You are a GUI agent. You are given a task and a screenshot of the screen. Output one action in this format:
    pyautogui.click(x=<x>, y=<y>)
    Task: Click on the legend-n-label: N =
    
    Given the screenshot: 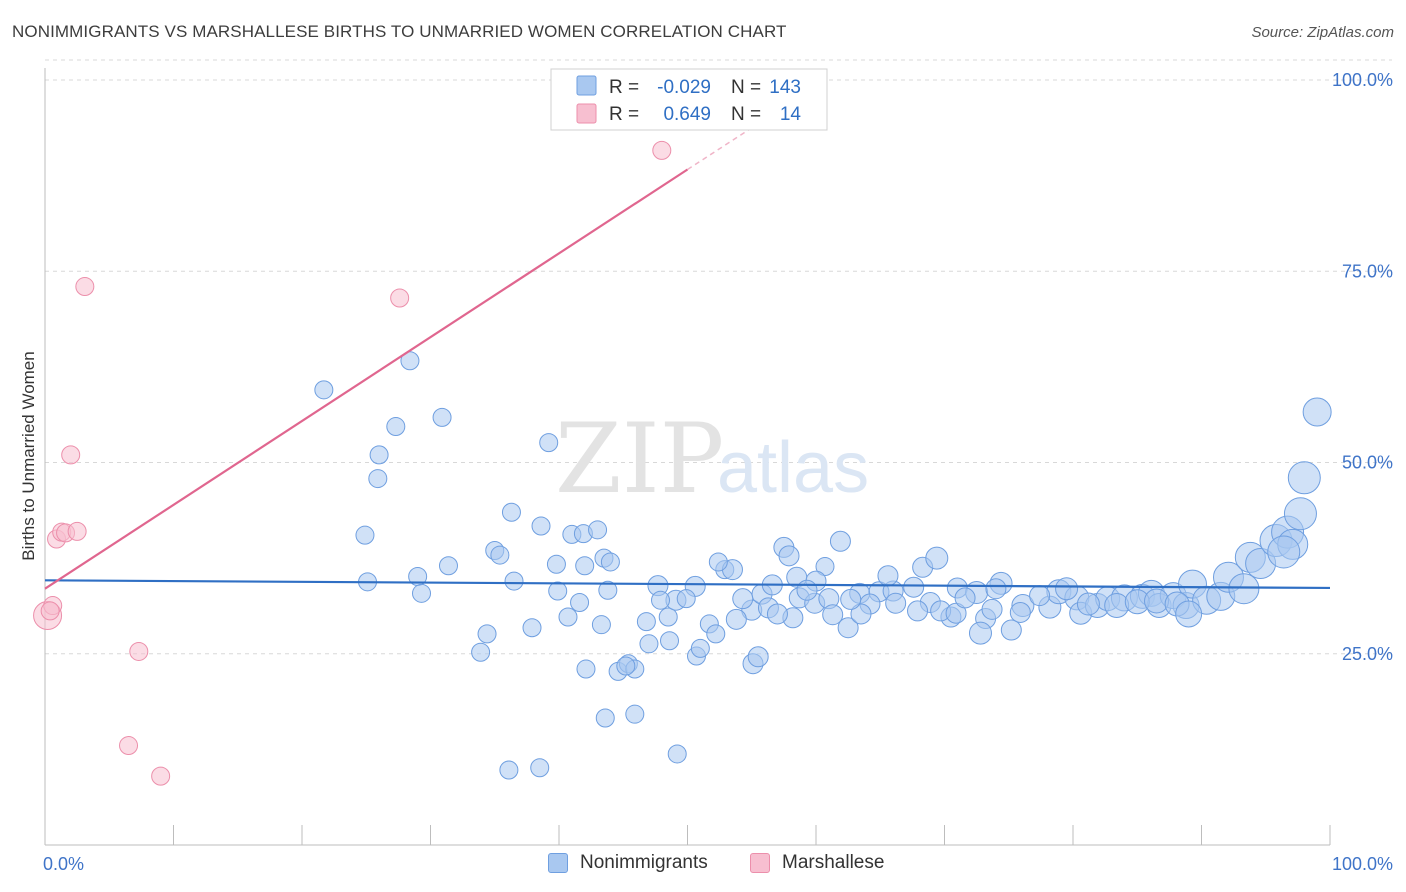 What is the action you would take?
    pyautogui.click(x=746, y=114)
    